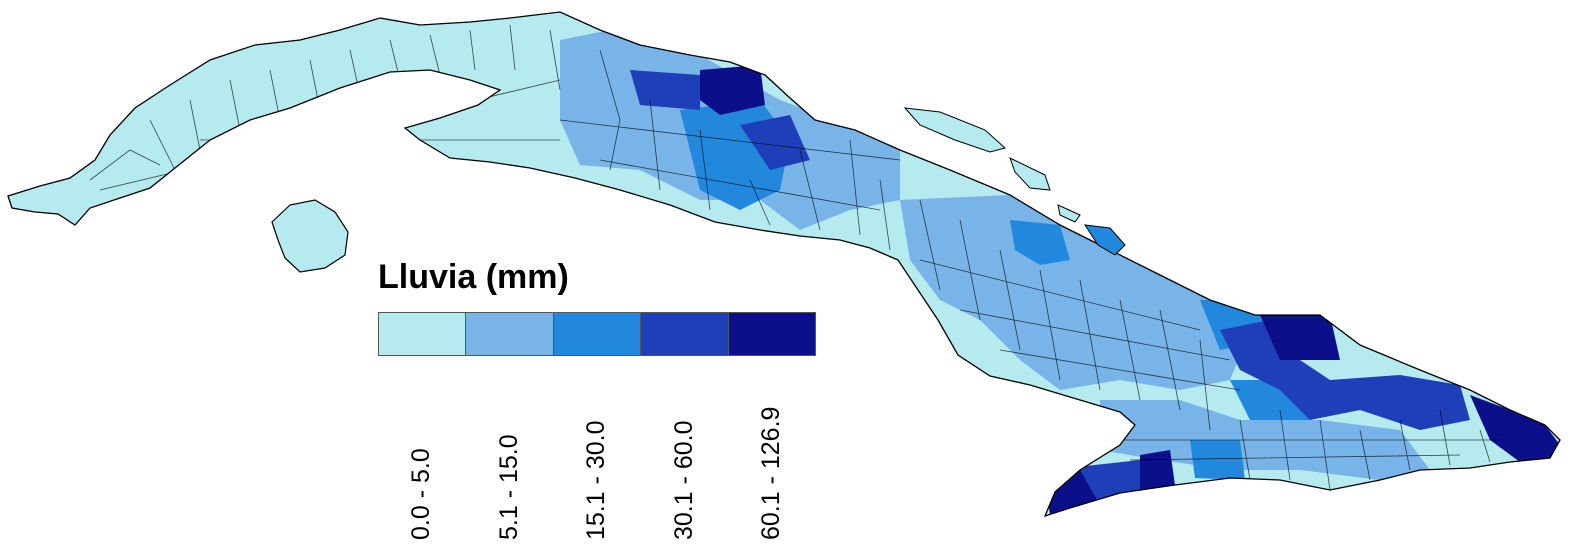 This screenshot has height=552, width=1578. I want to click on legend-label-4: 60.1 - 126.9, so click(771, 473).